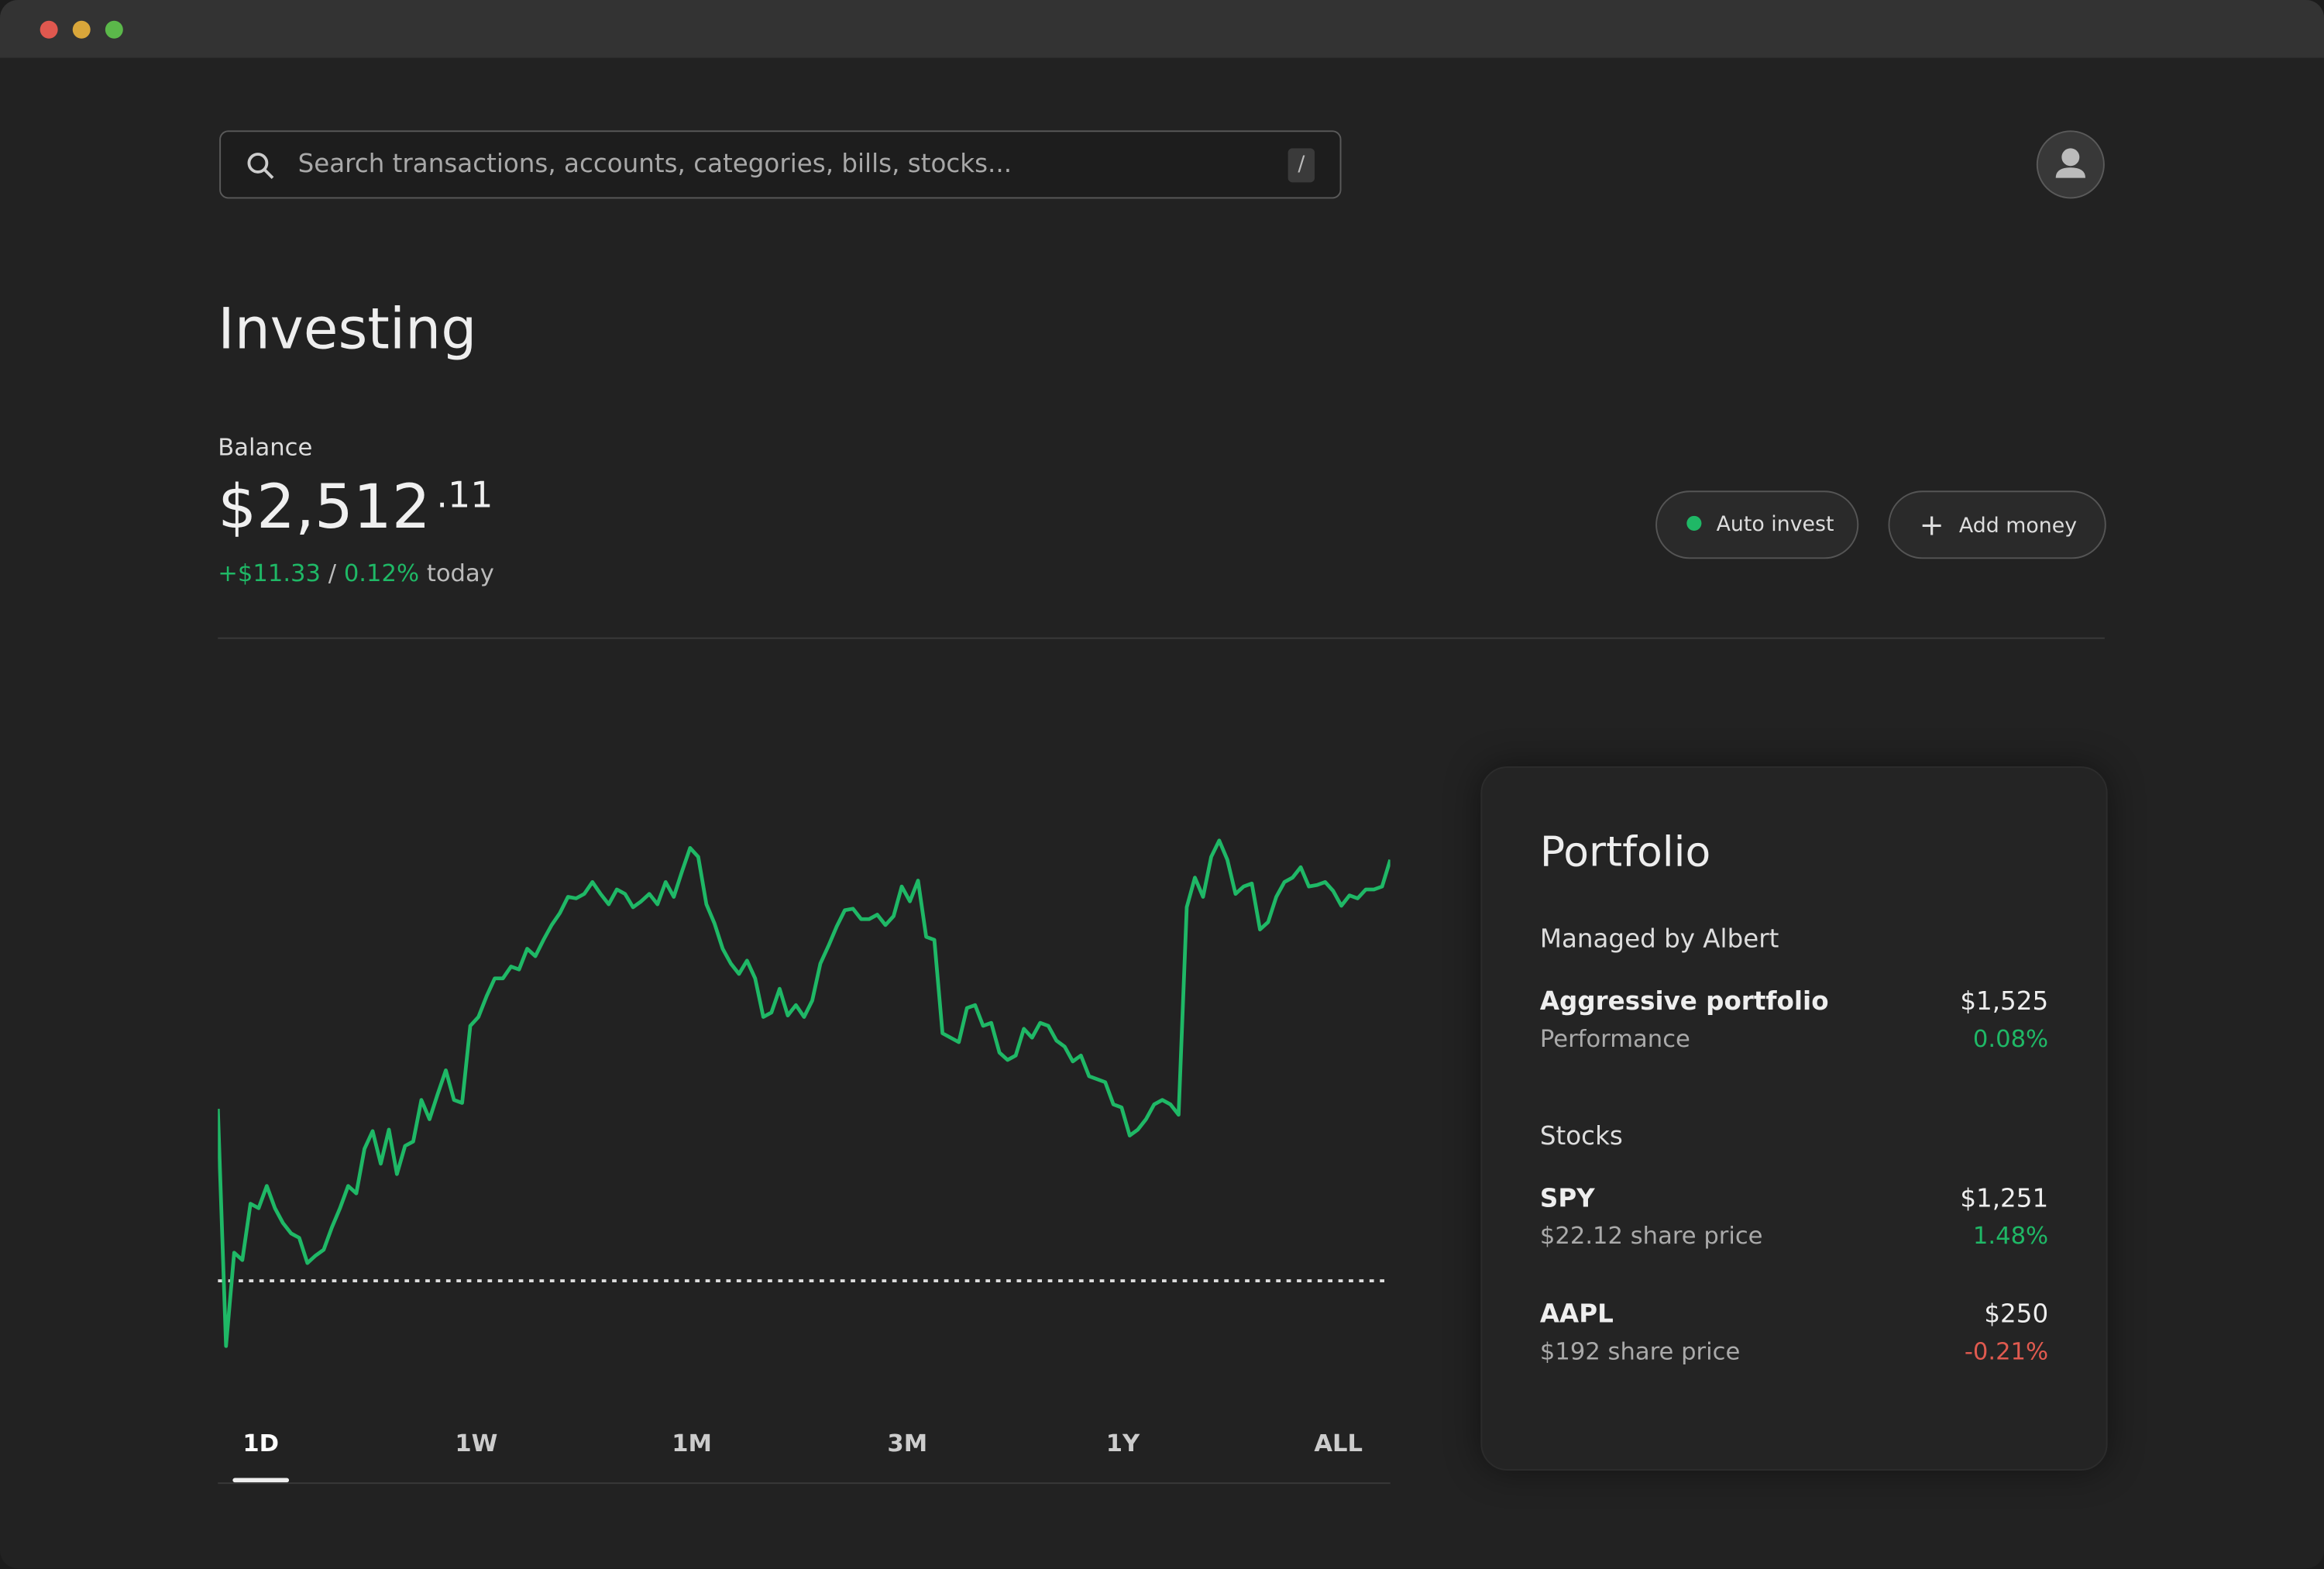 This screenshot has width=2324, height=1569. What do you see at coordinates (1161, 638) in the screenshot?
I see `divider` at bounding box center [1161, 638].